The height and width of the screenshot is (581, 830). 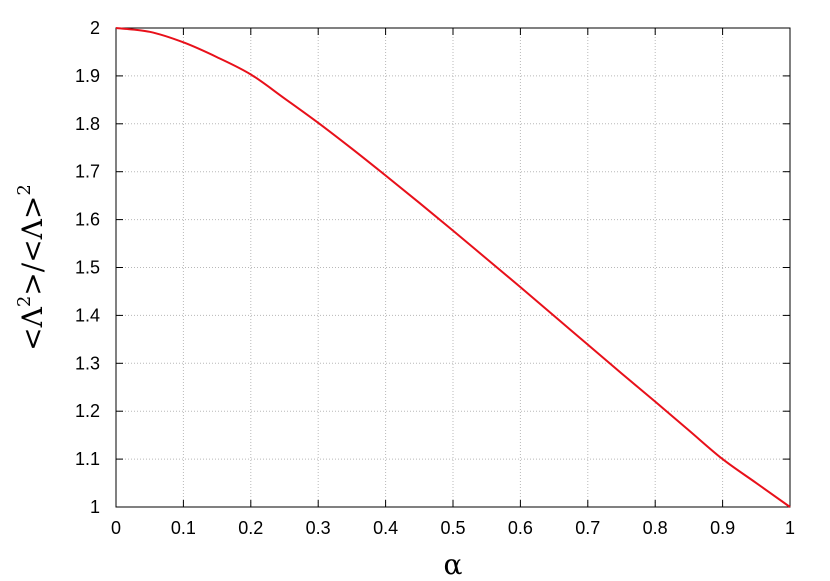 I want to click on x-tick-label: 0.8, so click(x=655, y=528).